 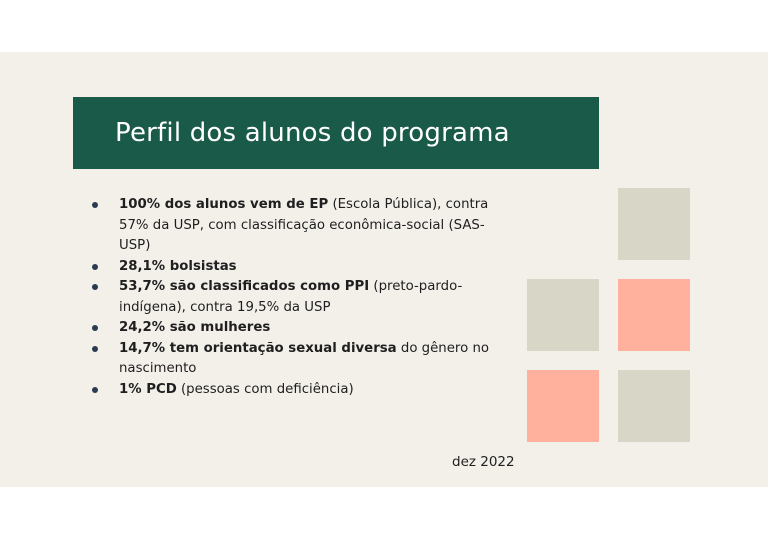 What do you see at coordinates (244, 286) in the screenshot?
I see `bullet-bold-text: 53,7% são classificados como PPI` at bounding box center [244, 286].